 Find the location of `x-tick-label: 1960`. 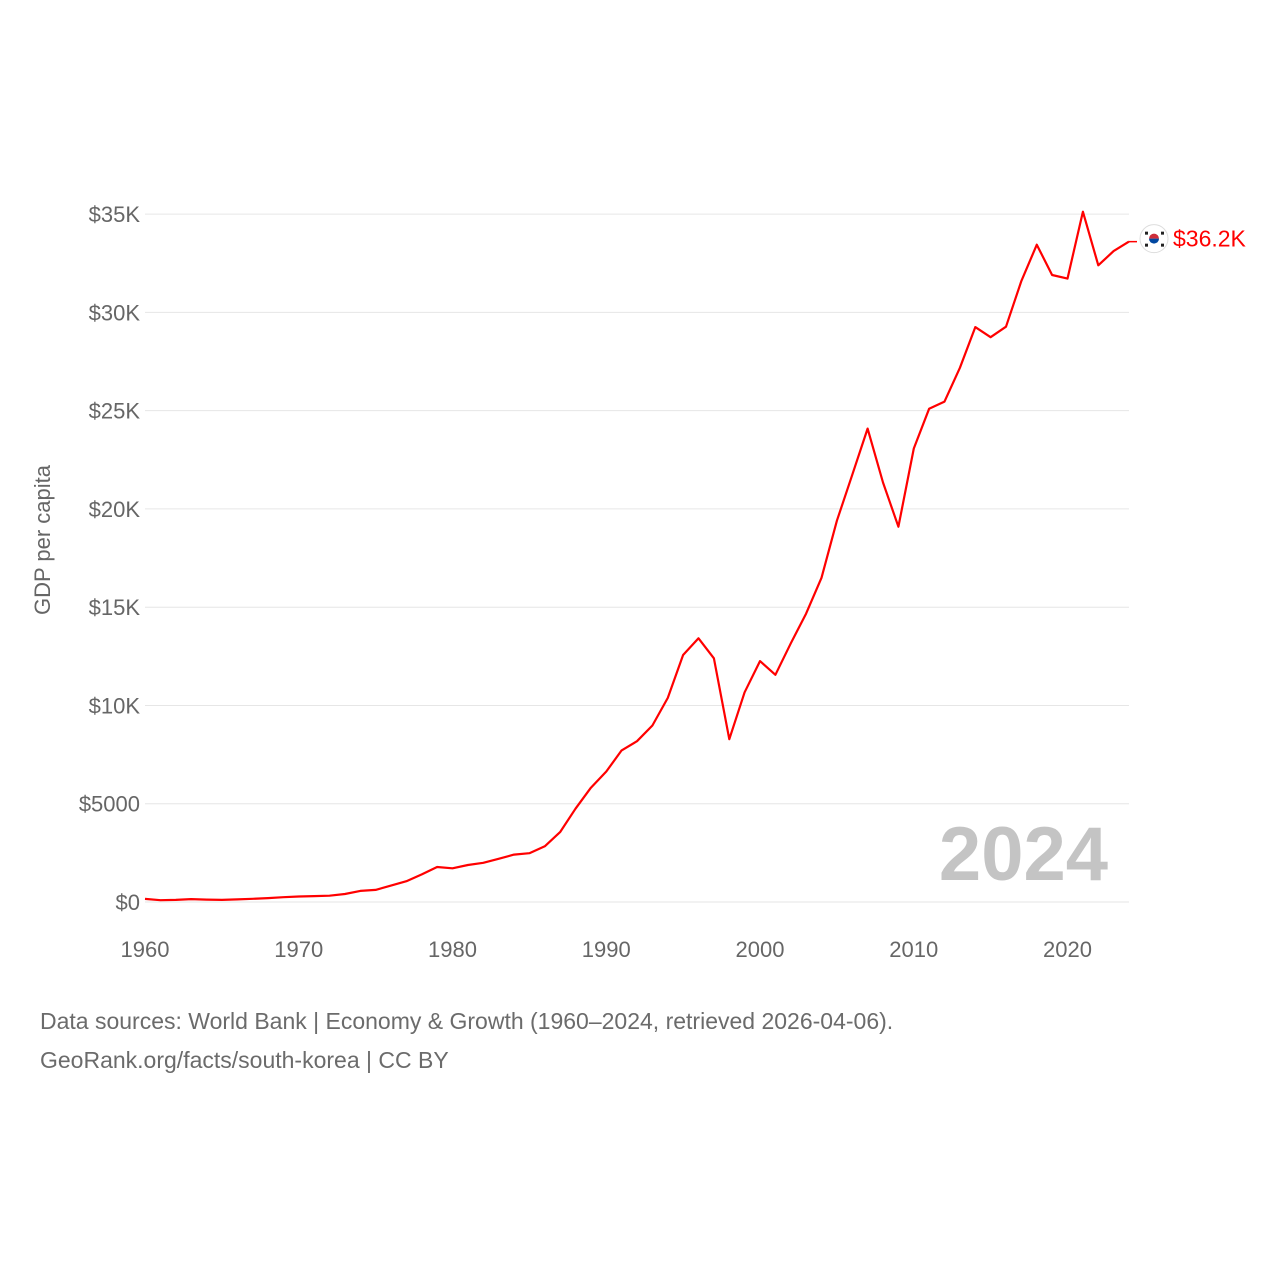

x-tick-label: 1960 is located at coordinates (145, 949).